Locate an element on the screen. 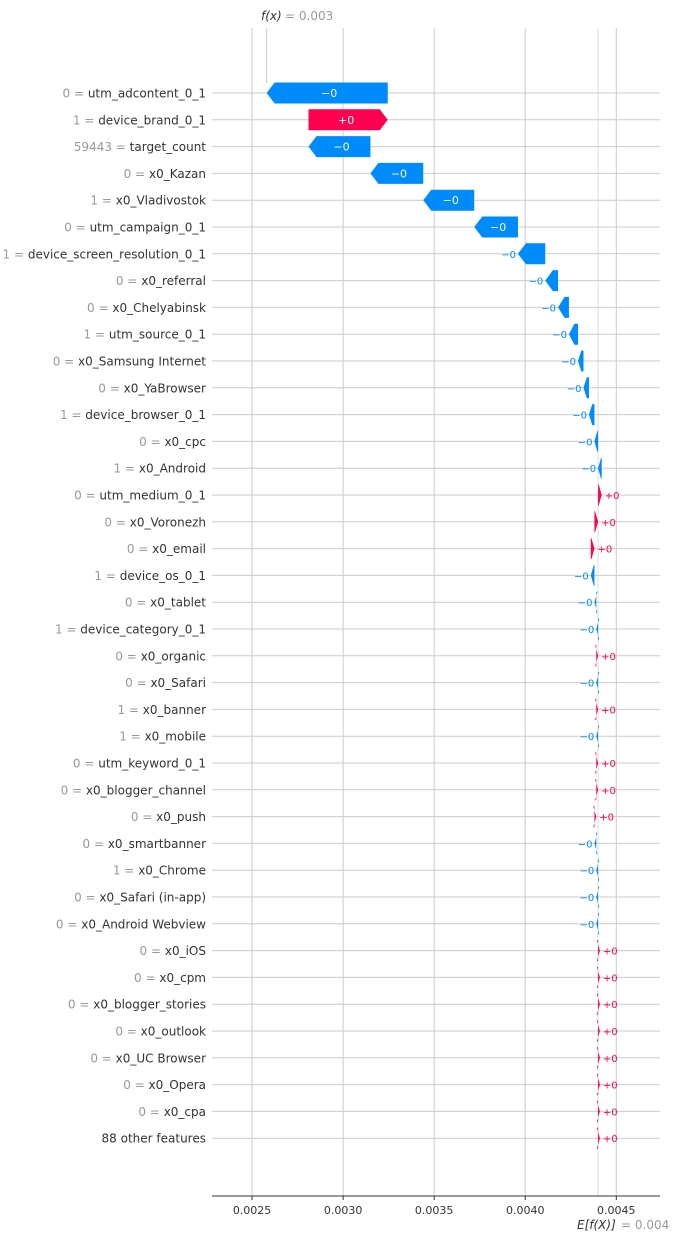 This screenshot has width=676, height=1239. feature-label: 0 = x0_cpa is located at coordinates (172, 1112).